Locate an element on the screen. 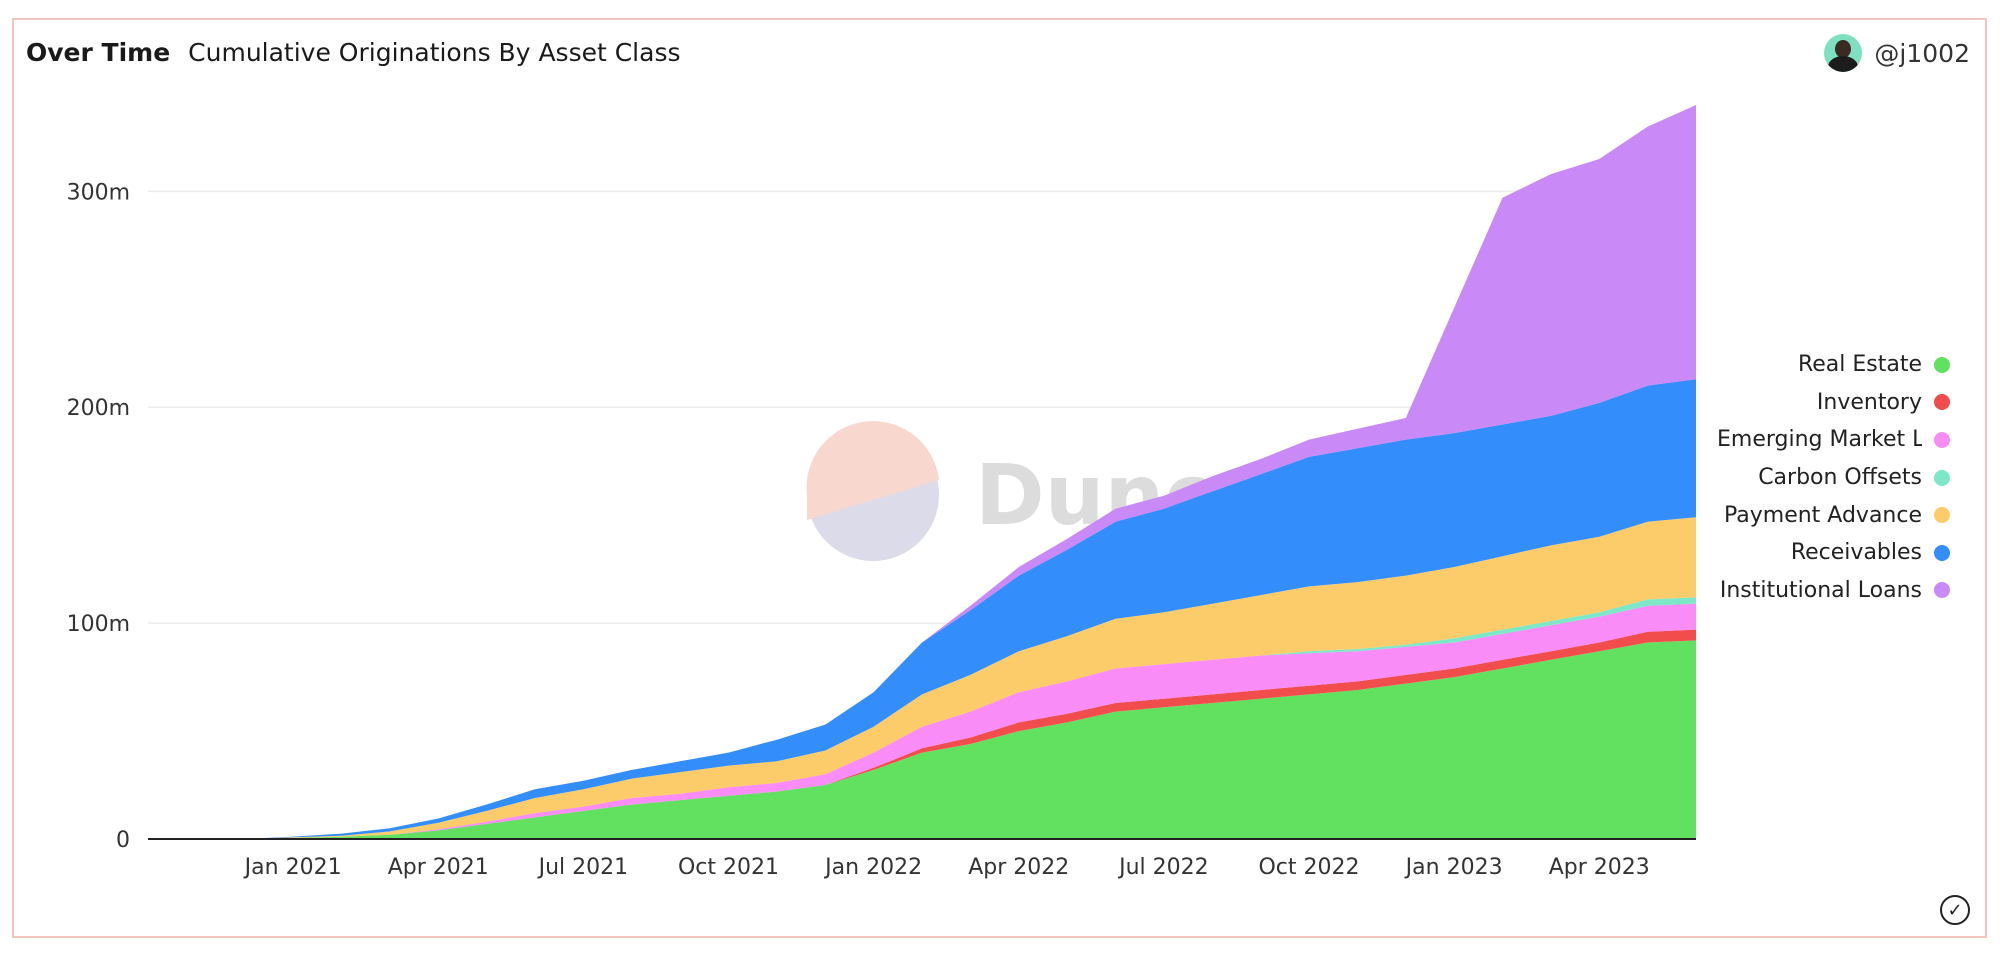  x-tick-label: Oct 2022 is located at coordinates (1308, 867).